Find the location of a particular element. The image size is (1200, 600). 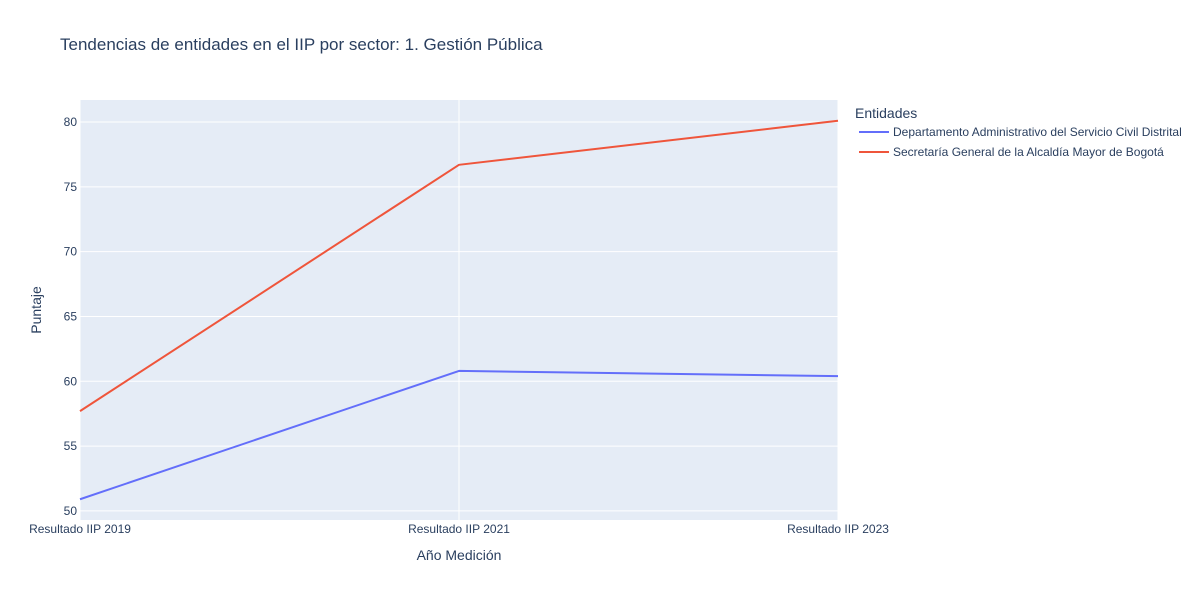

y-tick-label: 75 is located at coordinates (71, 187).